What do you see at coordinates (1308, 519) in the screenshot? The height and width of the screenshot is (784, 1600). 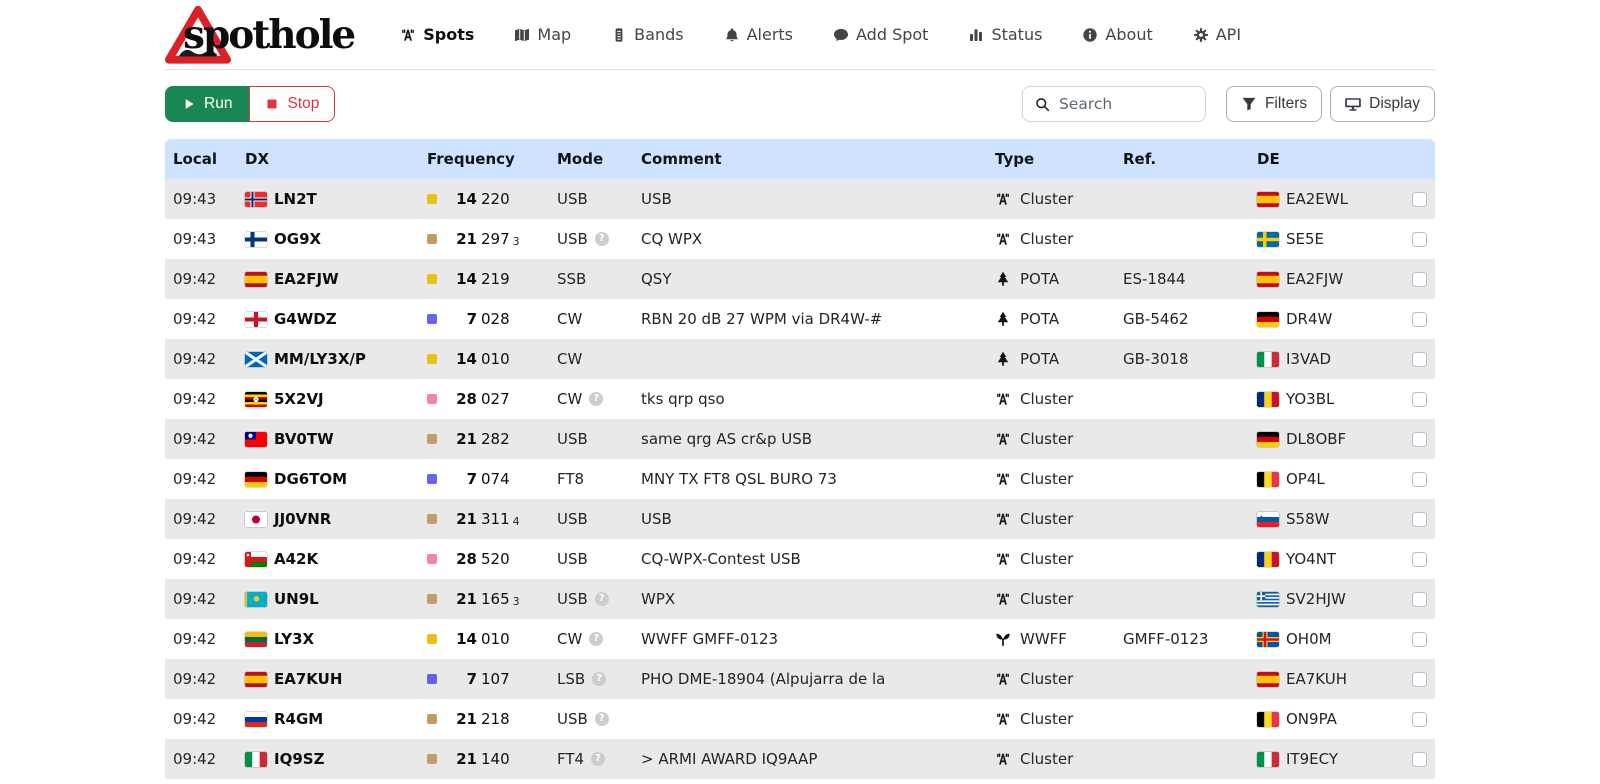 I see `de-callsign: S58W` at bounding box center [1308, 519].